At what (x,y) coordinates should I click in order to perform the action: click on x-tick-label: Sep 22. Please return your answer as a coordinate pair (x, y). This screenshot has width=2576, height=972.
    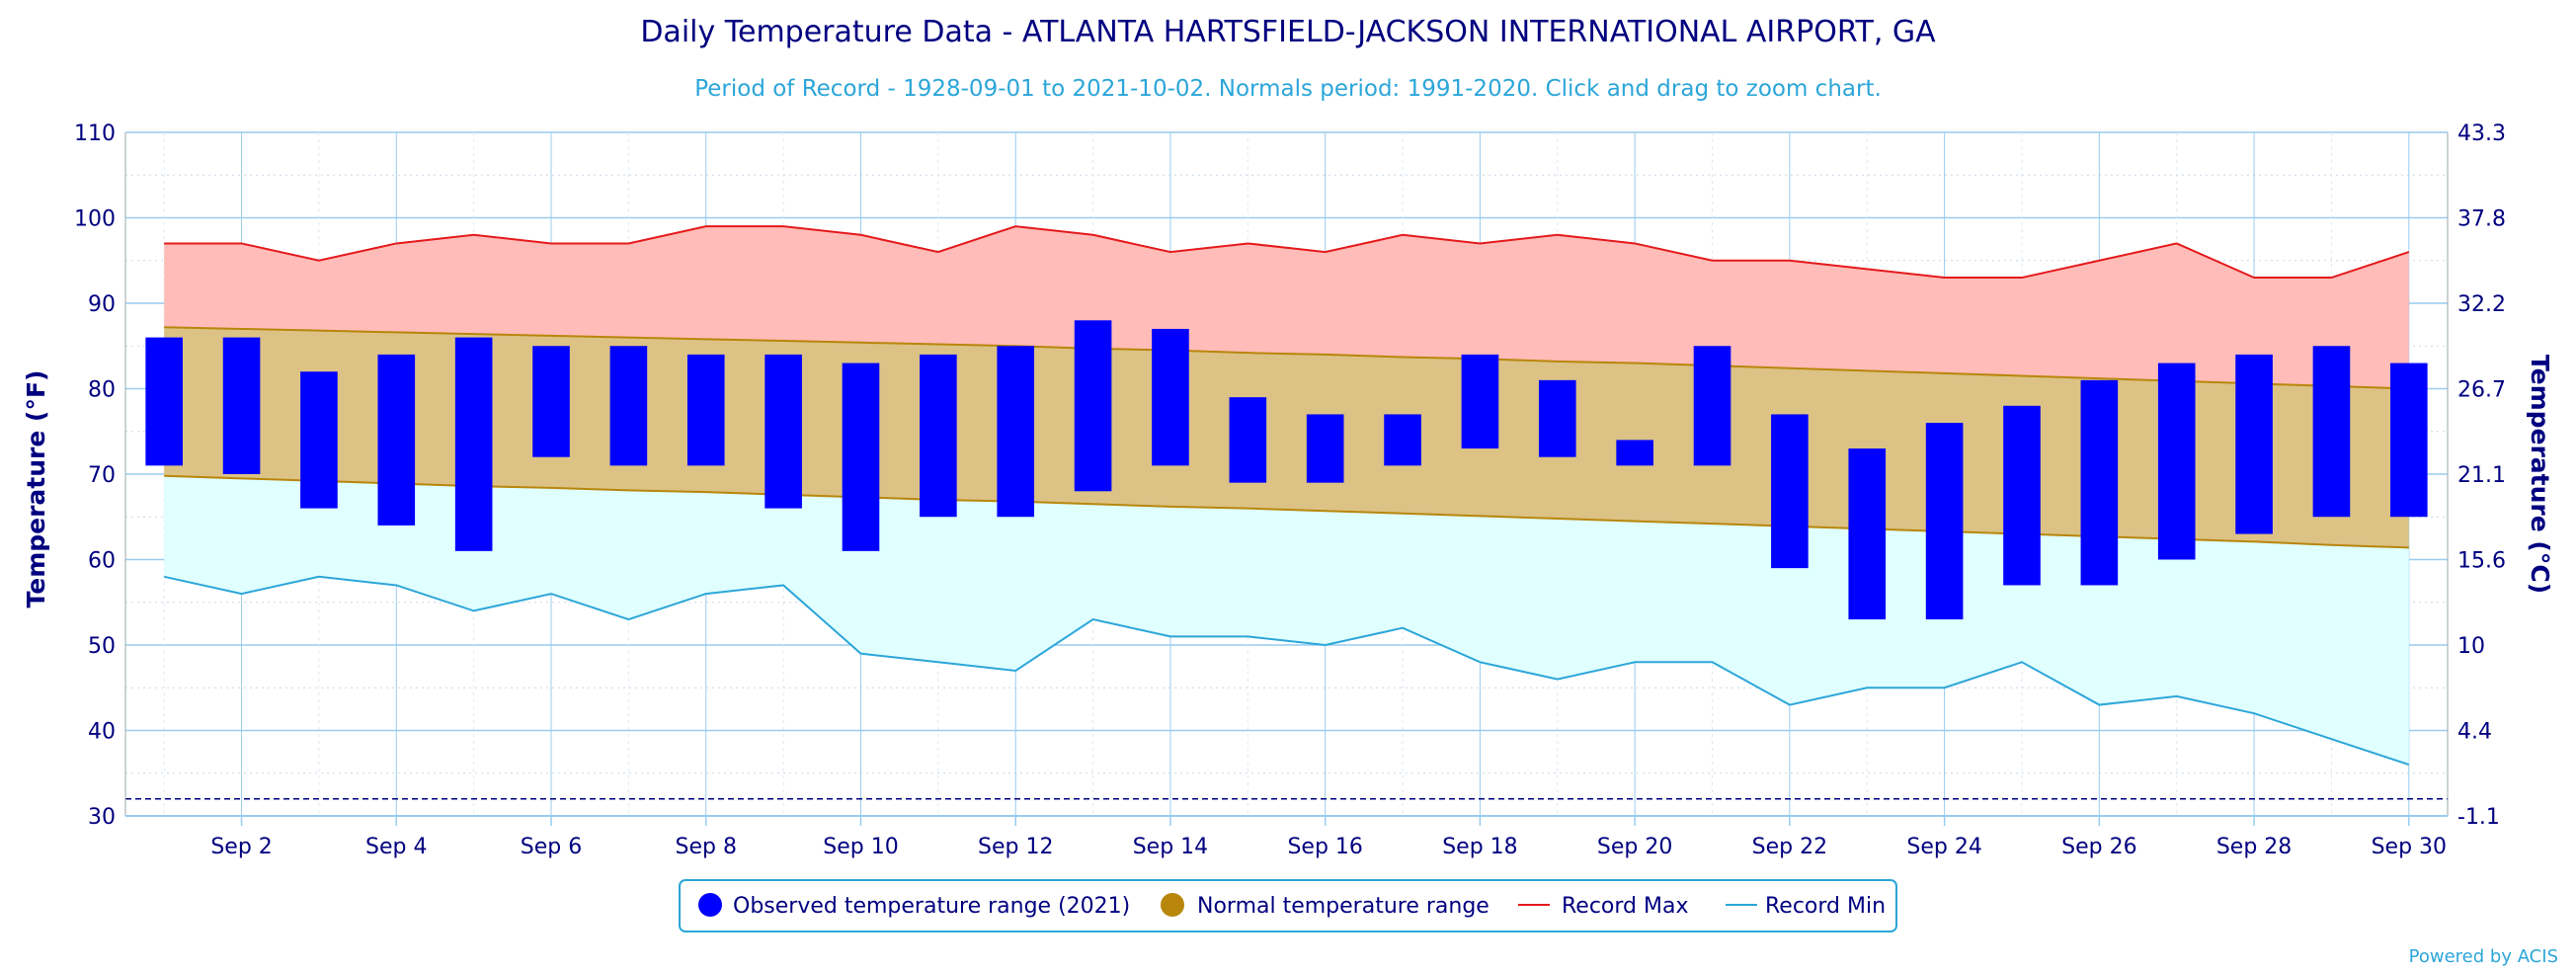
    Looking at the image, I should click on (1789, 847).